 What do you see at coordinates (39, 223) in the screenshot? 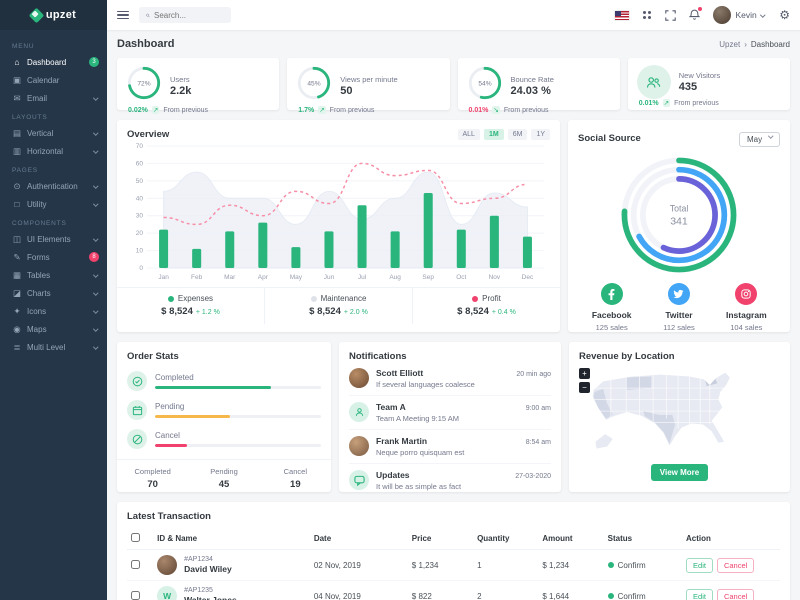
I see `nav-section-components: COMPONENTS` at bounding box center [39, 223].